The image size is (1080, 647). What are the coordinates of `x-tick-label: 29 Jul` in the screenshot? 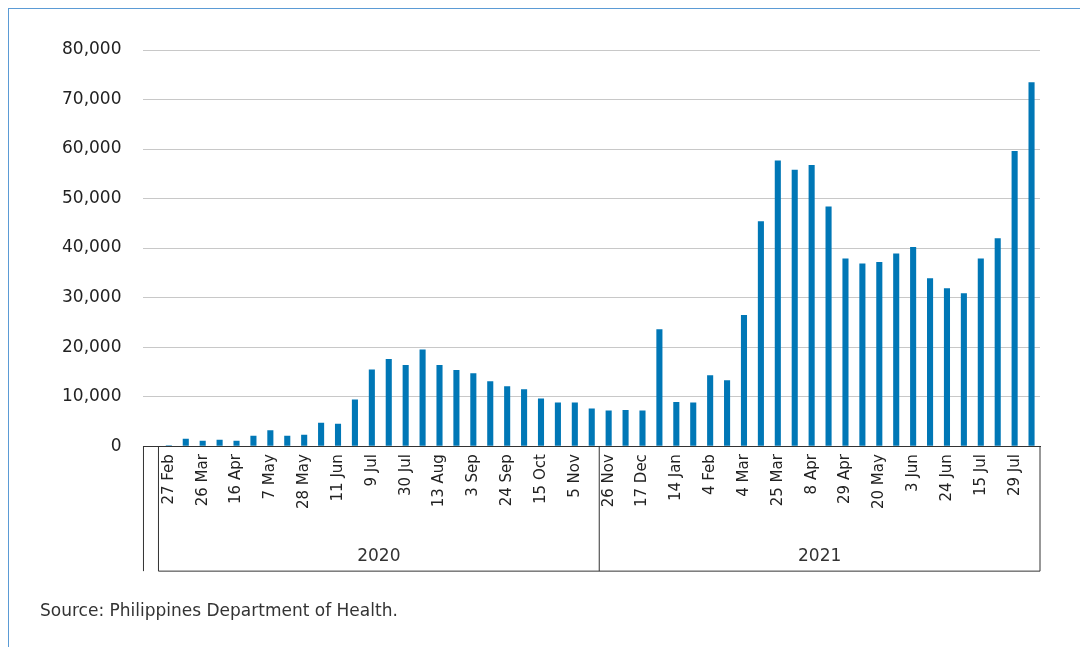 It's located at (1013, 475).